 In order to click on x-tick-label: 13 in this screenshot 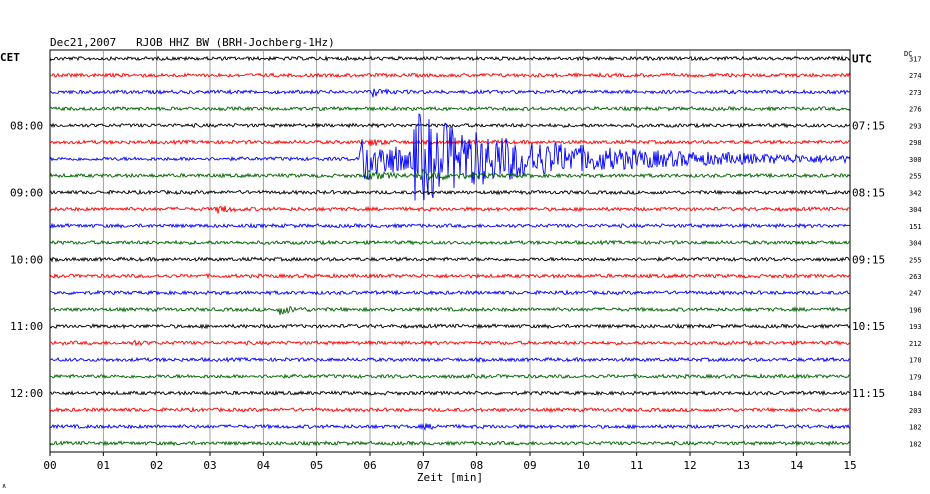, I will do `click(743, 465)`.